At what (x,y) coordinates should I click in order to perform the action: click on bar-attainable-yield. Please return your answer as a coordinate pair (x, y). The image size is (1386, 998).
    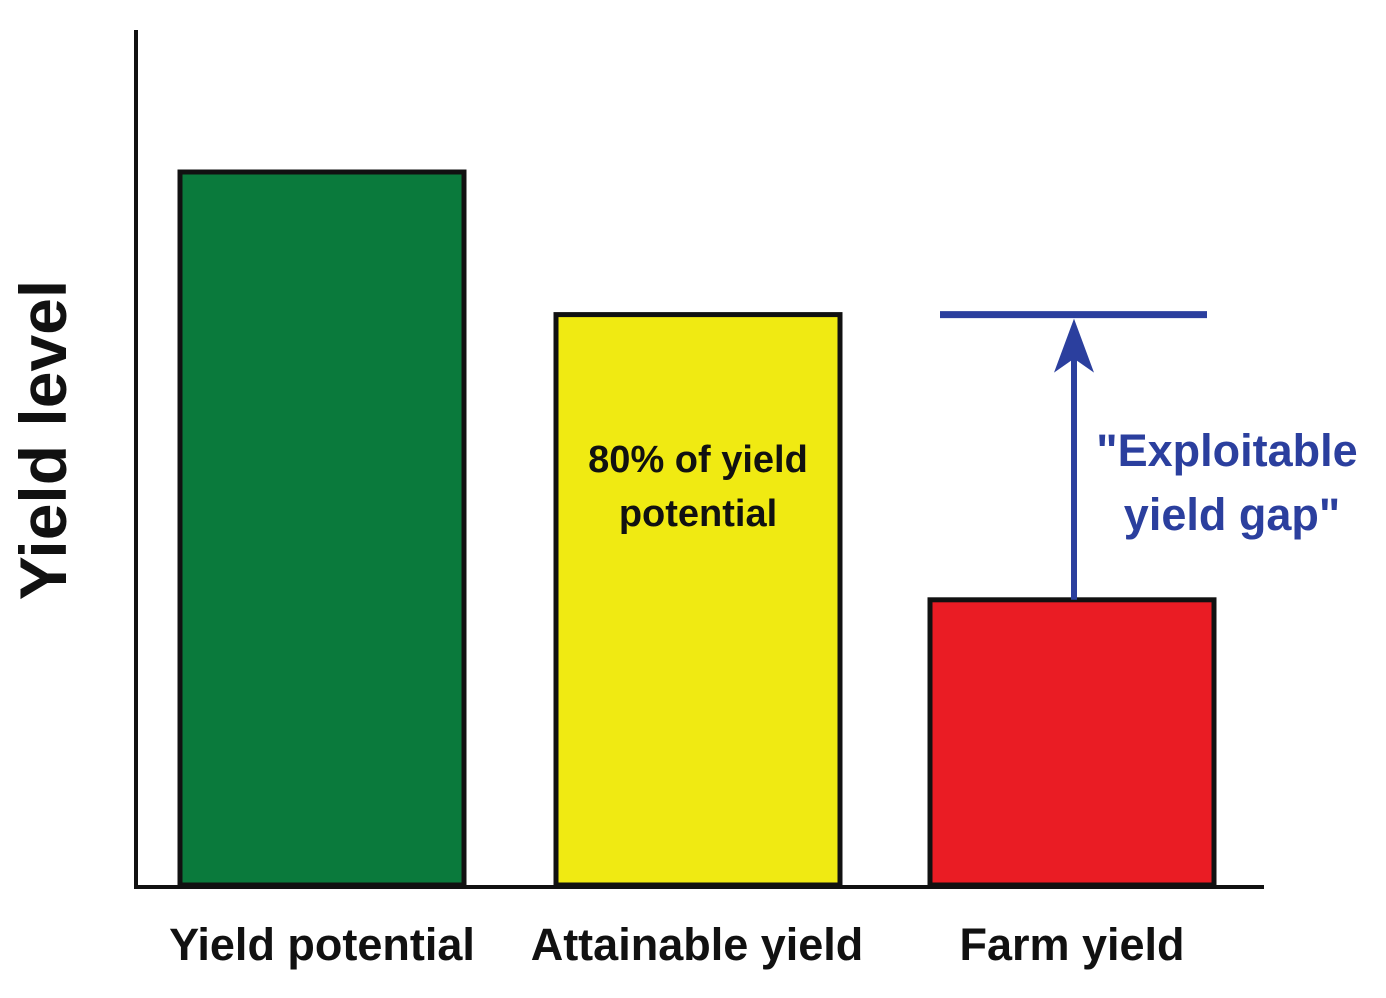
    Looking at the image, I should click on (698, 600).